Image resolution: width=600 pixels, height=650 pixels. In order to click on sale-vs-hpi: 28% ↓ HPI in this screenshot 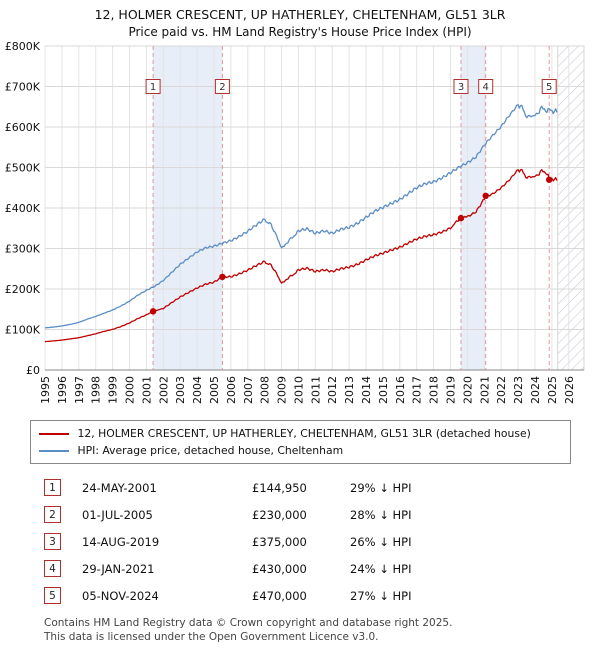, I will do `click(381, 514)`.